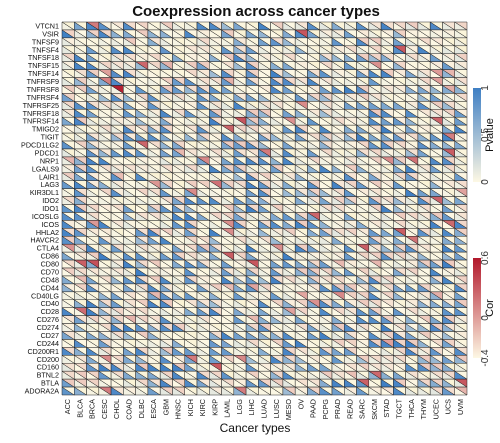  What do you see at coordinates (50, 184) in the screenshot?
I see `y-tick-label: LAG3` at bounding box center [50, 184].